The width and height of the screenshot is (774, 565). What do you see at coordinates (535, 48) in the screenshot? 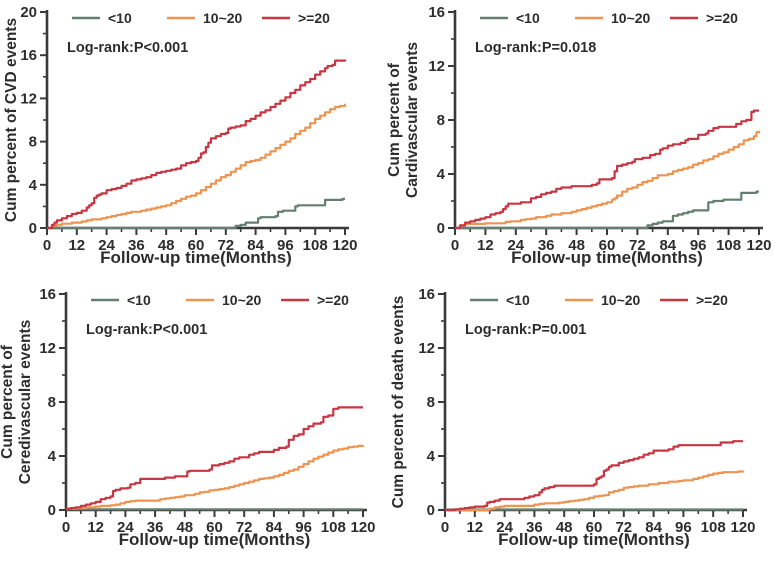
I see `logrank-pvalue: Log-rank:P=0.018` at bounding box center [535, 48].